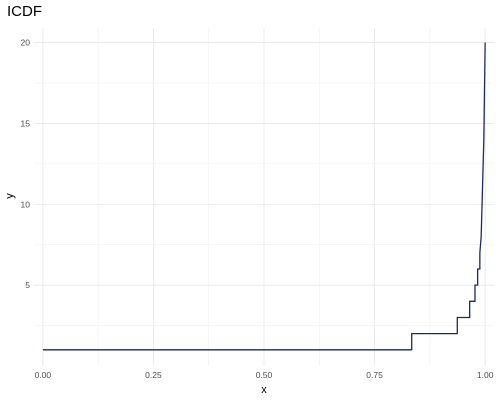 The image size is (500, 400). I want to click on x-tick-label: 0.50, so click(264, 375).